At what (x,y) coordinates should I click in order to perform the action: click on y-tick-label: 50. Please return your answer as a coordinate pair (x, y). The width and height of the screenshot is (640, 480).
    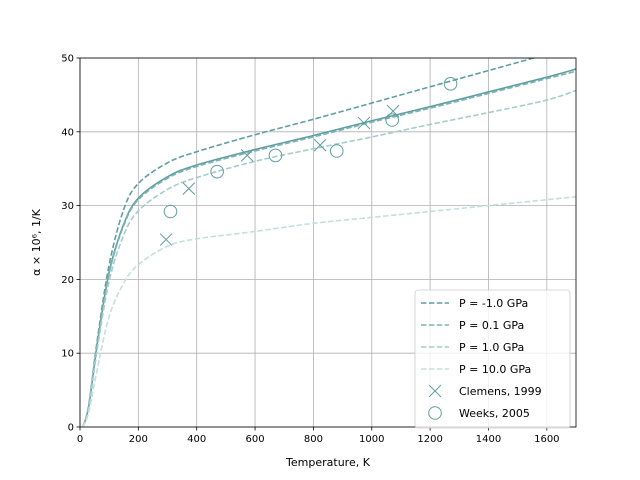
    Looking at the image, I should click on (67, 59).